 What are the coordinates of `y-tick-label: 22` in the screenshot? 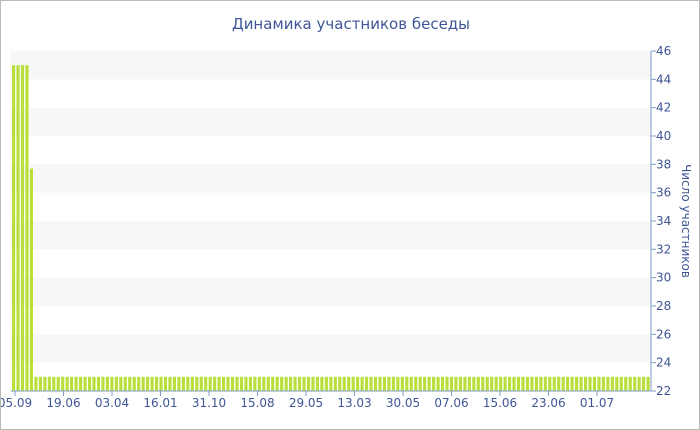 It's located at (663, 391).